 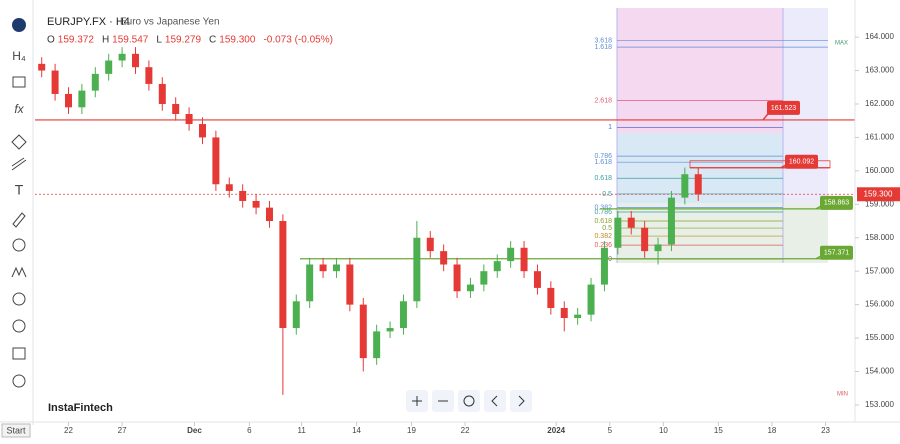 I want to click on tool-indicators: fx, so click(x=19, y=109).